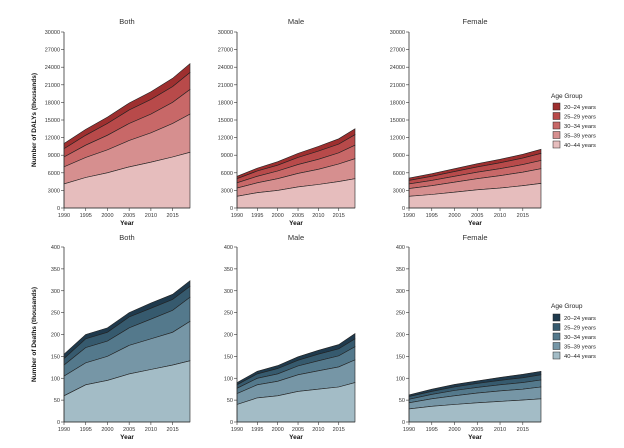 The width and height of the screenshot is (624, 448). I want to click on y-tick-label: 350, so click(228, 270).